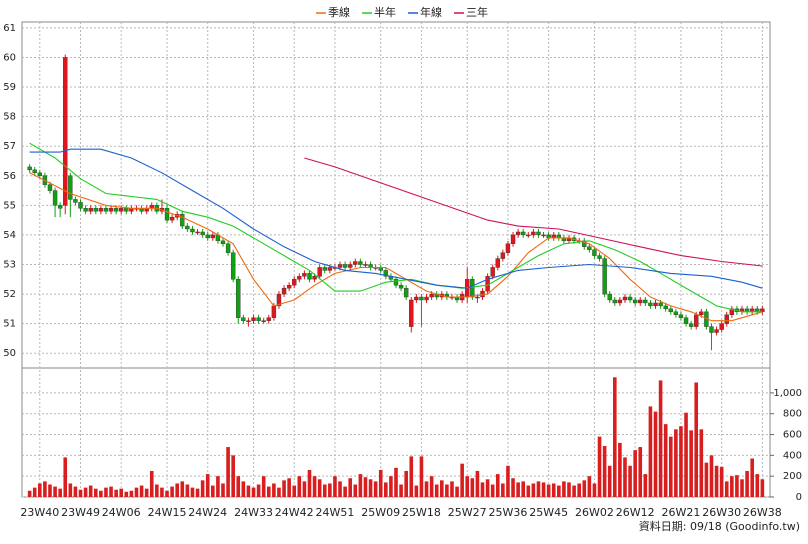 This screenshot has height=544, width=808. I want to click on x-tick-label: 26W12, so click(635, 512).